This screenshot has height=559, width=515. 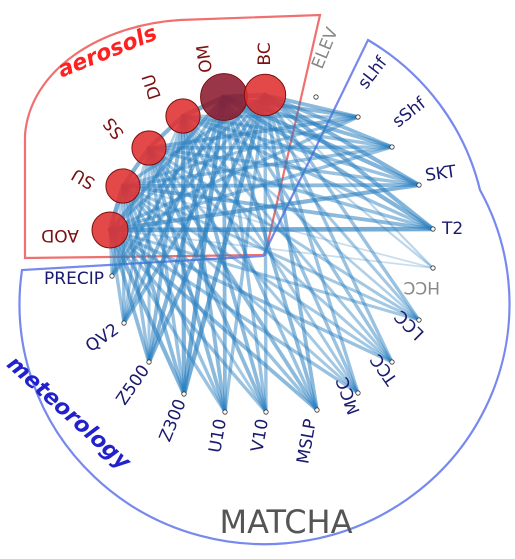 I want to click on edge-du-z300, so click(x=183, y=255).